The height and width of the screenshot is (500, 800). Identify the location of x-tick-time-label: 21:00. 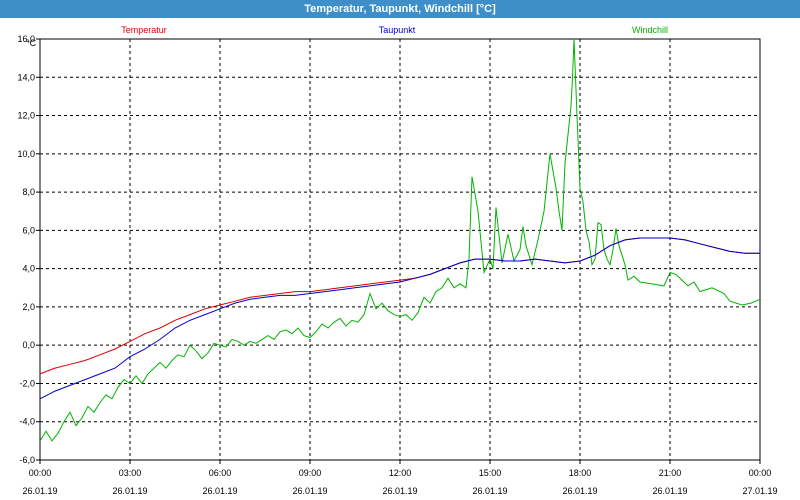
(670, 473).